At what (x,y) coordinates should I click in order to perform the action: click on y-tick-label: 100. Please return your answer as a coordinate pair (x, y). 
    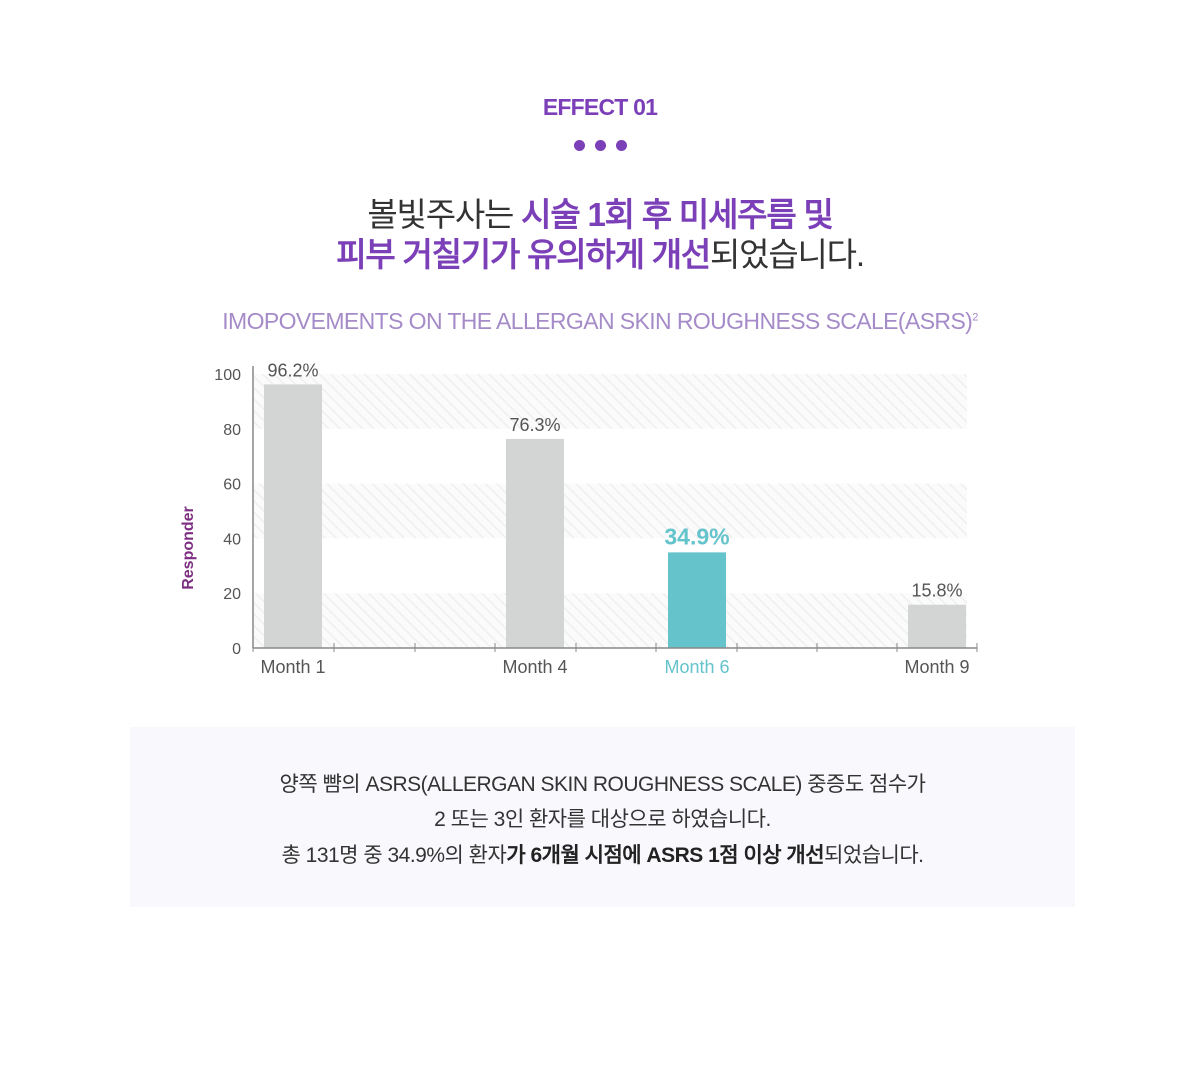
    Looking at the image, I should click on (227, 375).